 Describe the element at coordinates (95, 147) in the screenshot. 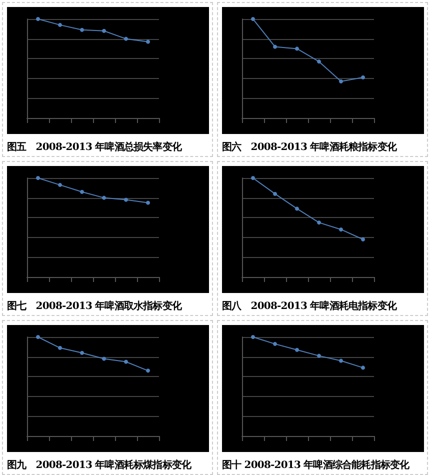

I see `text: 图五 2008-2013 年啤酒总损失率变化` at that location.